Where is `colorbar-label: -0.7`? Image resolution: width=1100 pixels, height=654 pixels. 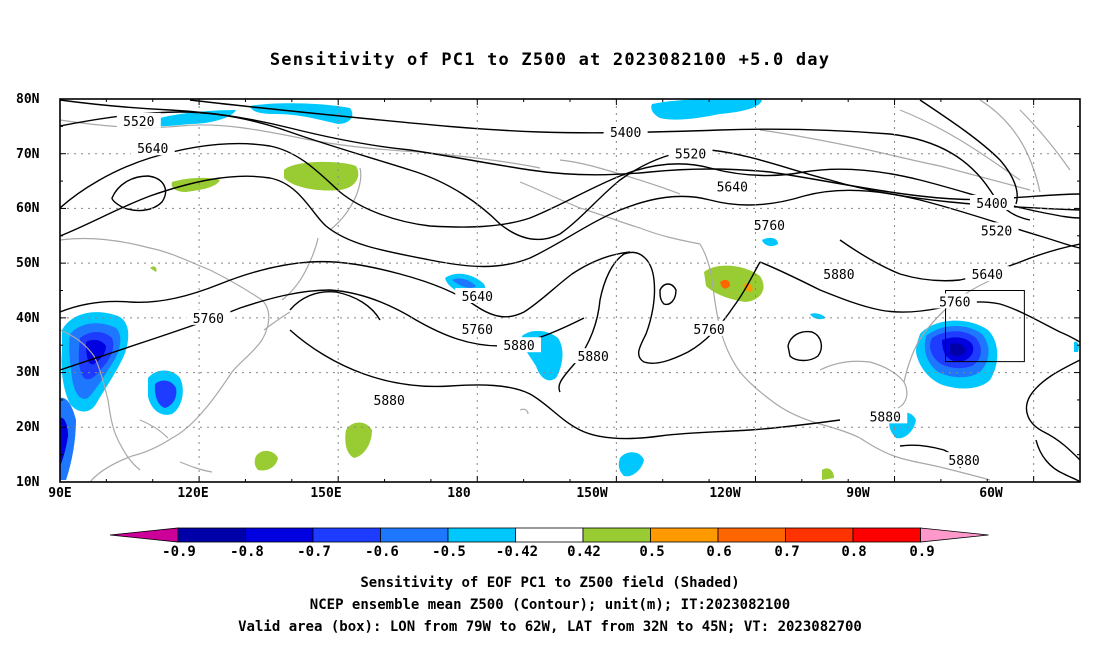 colorbar-label: -0.7 is located at coordinates (314, 552).